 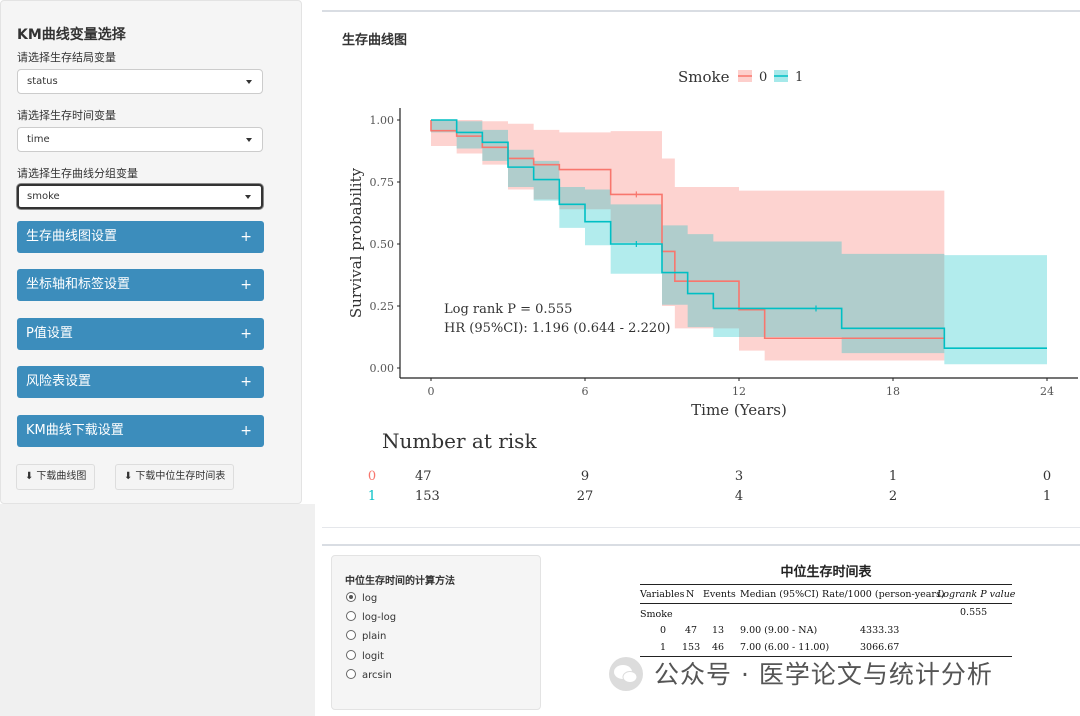 I want to click on accordion-label: 风险表设置, so click(x=59, y=381).